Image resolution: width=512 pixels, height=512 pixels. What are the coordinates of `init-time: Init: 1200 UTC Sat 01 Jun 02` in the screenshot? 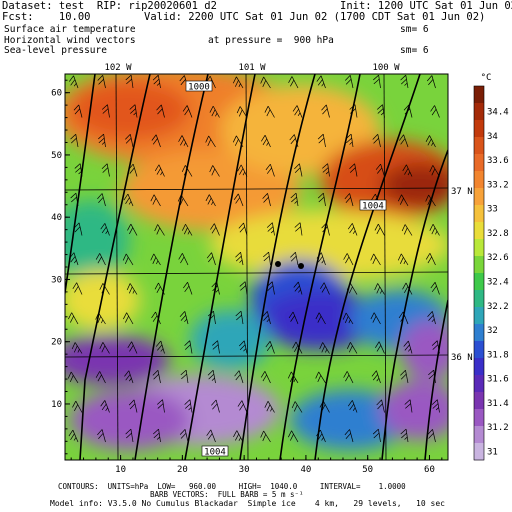 It's located at (426, 6).